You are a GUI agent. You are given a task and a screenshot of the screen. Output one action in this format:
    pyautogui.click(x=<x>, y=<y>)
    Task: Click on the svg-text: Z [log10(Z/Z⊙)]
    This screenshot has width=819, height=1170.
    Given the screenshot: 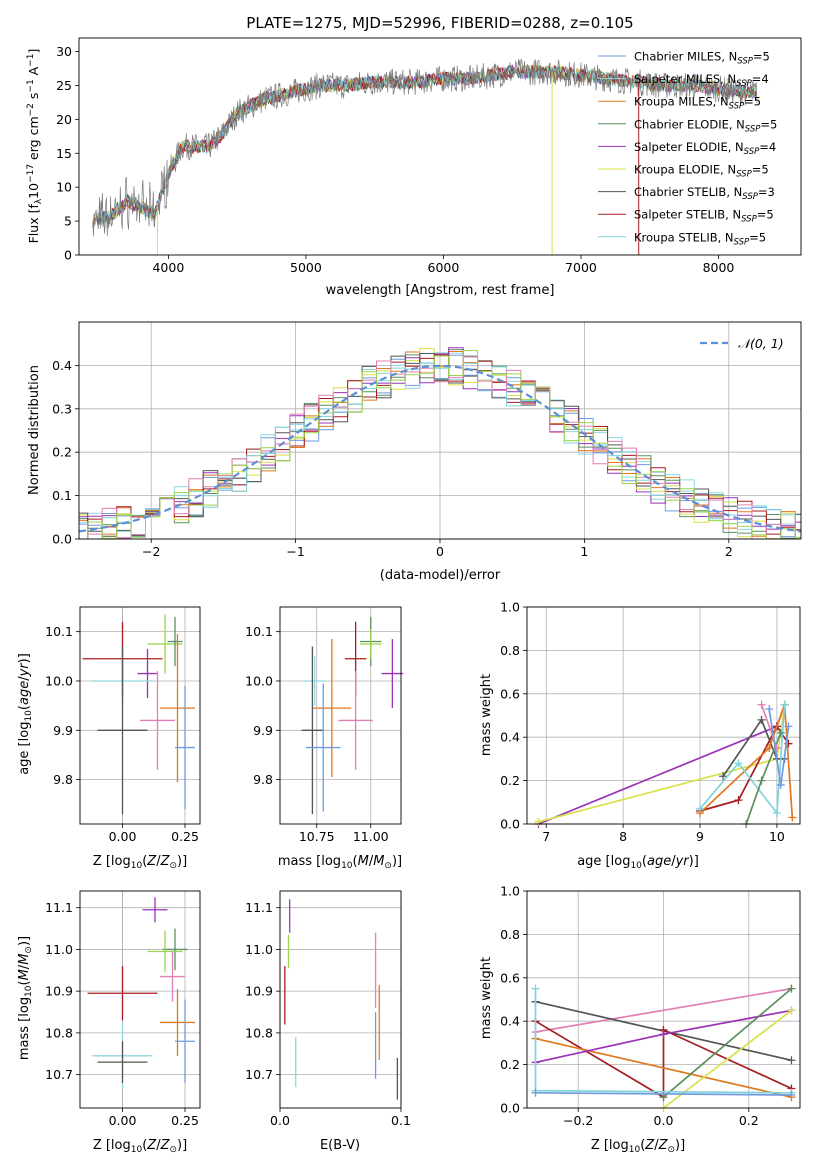 What is the action you would take?
    pyautogui.click(x=140, y=862)
    